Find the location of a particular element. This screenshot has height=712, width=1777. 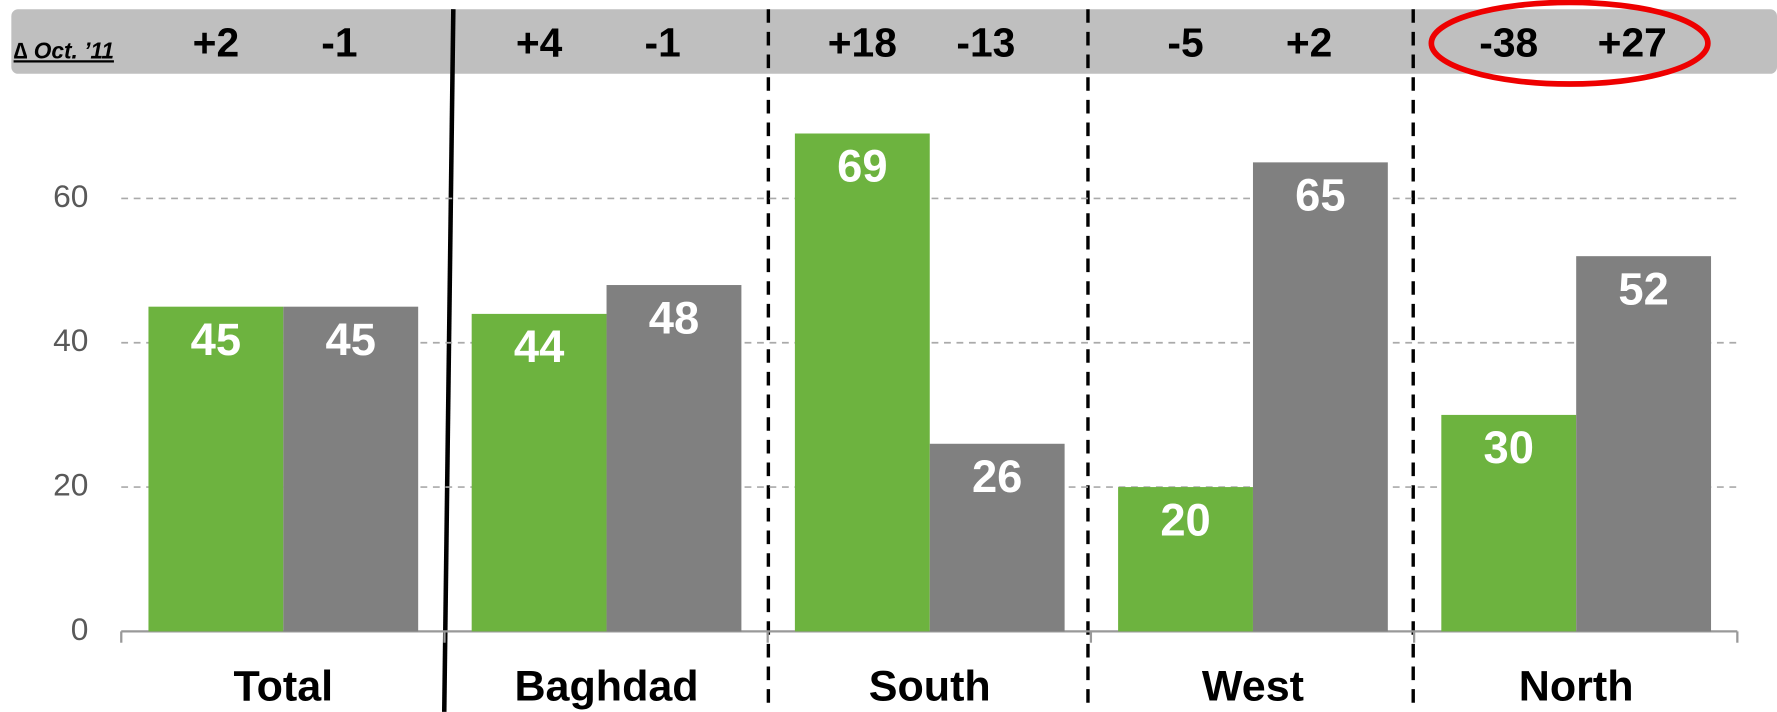

highlight-ellipse is located at coordinates (1569, 43).